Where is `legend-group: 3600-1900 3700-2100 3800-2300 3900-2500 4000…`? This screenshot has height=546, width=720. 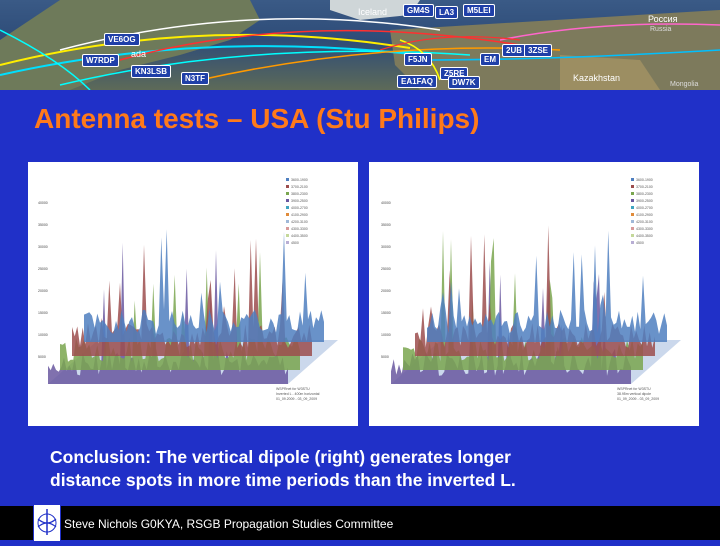 legend-group: 3600-1900 3700-2100 3800-2300 3900-2500 4000… is located at coordinates (642, 211).